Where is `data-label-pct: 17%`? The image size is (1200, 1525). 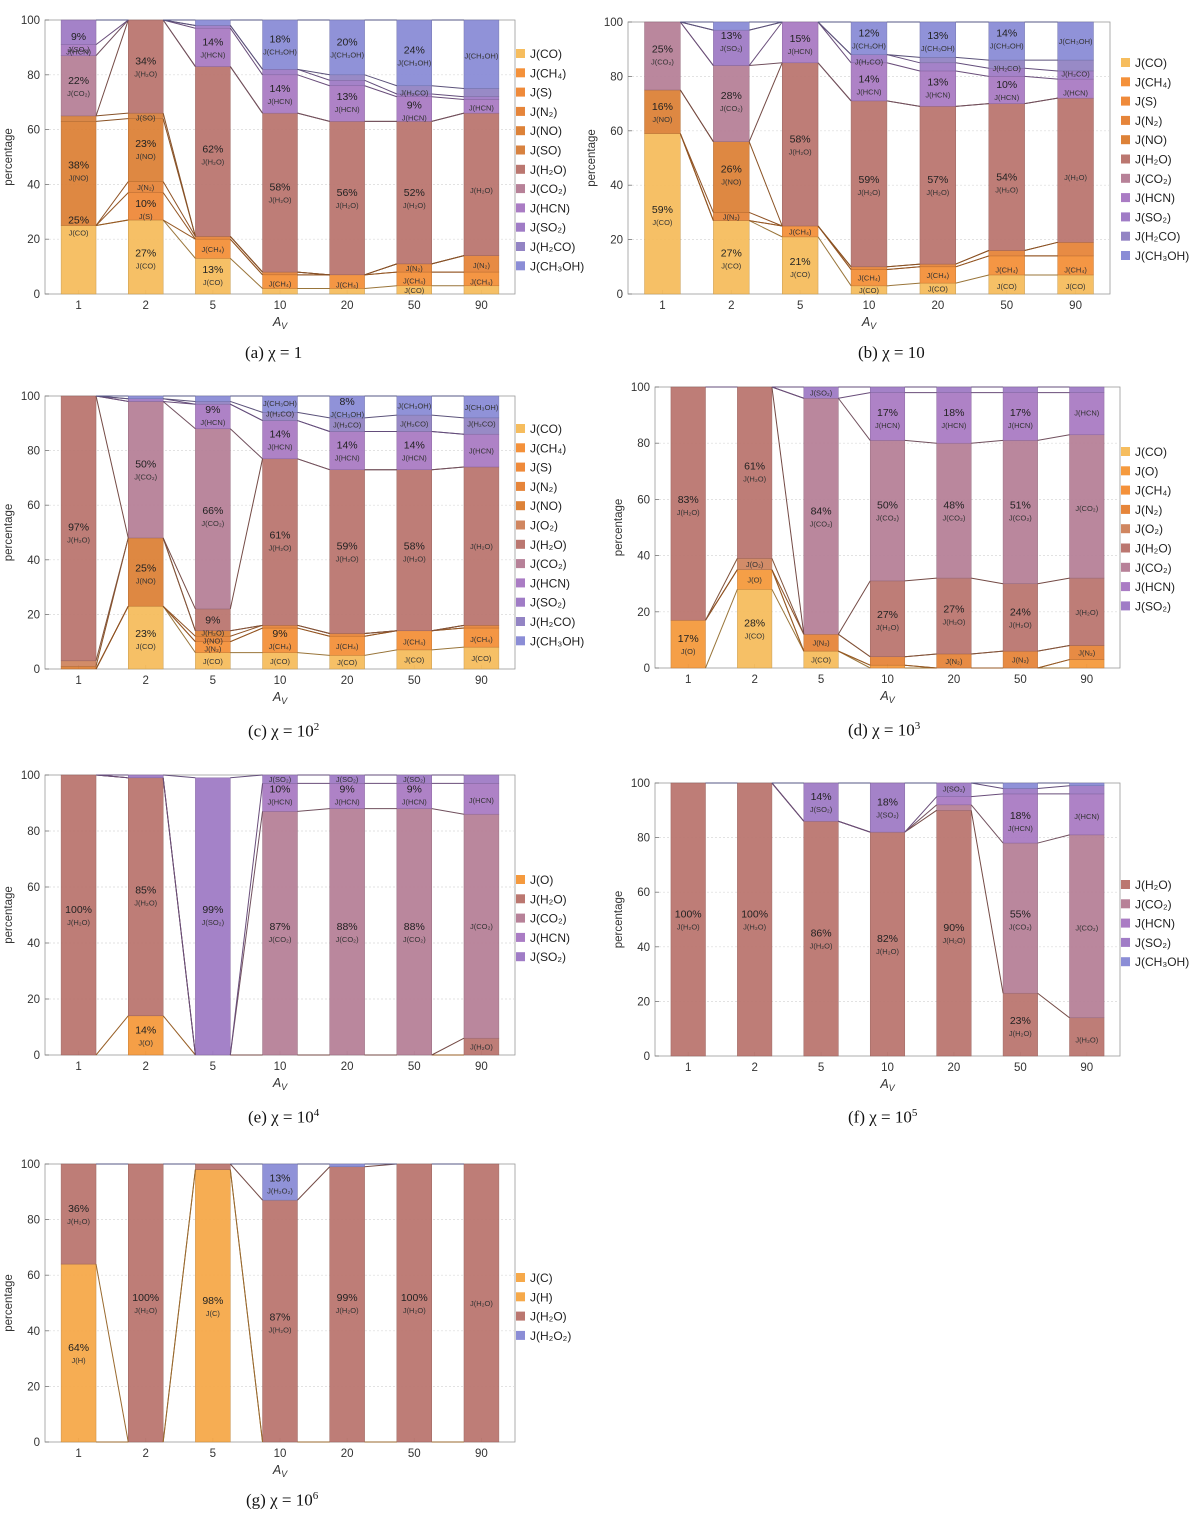
data-label-pct: 17% is located at coordinates (688, 639).